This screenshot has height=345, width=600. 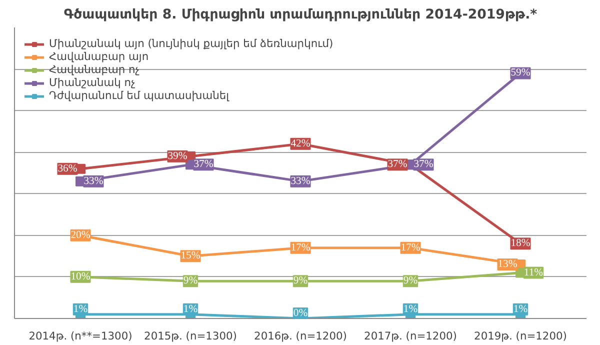 What do you see at coordinates (99, 56) in the screenshot?
I see `legend-label: Հավանաբար այո` at bounding box center [99, 56].